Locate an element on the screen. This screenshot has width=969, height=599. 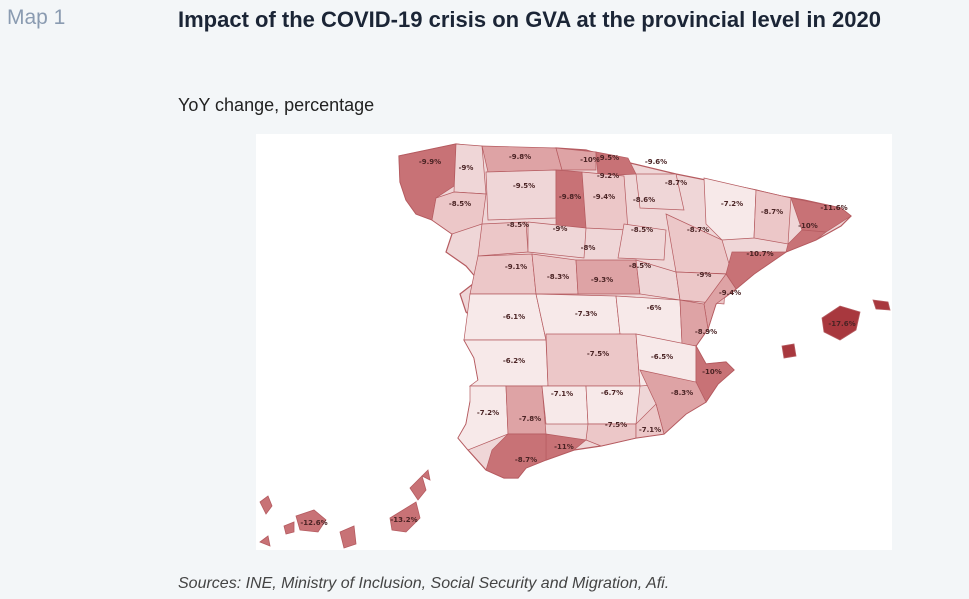
label-lleida: -8.7% is located at coordinates (772, 212).